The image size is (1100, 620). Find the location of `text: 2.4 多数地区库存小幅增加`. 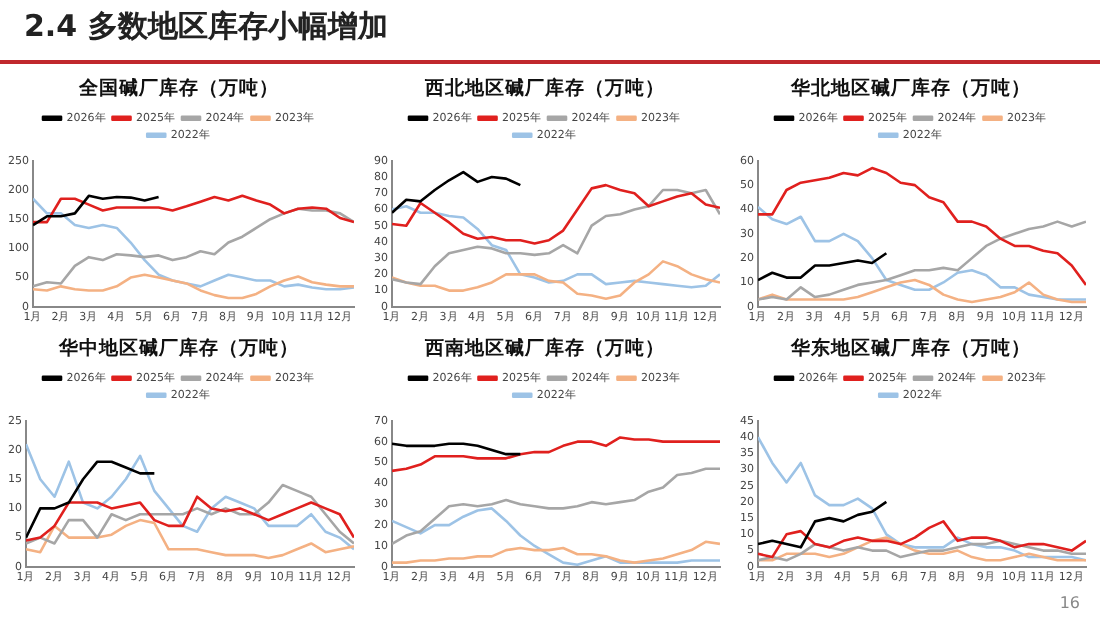

text: 2.4 多数地区库存小幅增加 is located at coordinates (206, 27).